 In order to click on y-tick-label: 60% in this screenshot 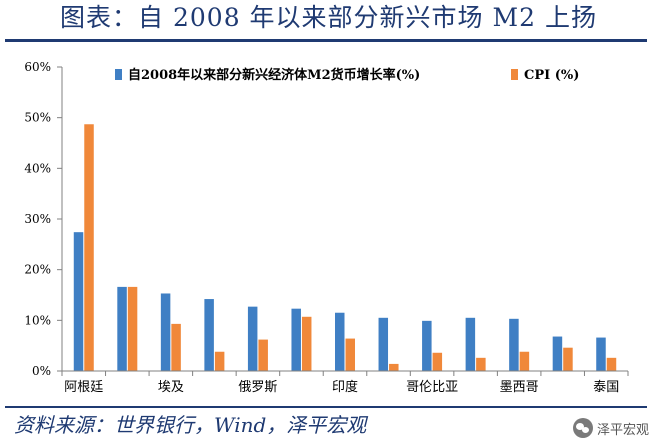, I will do `click(37, 67)`.